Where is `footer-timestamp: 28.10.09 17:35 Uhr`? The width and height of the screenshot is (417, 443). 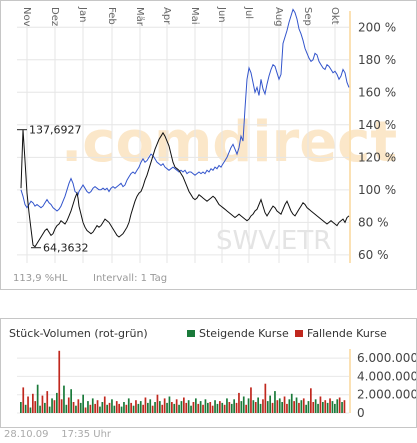
footer-timestamp: 28.10.09 17:35 Uhr is located at coordinates (57, 434).